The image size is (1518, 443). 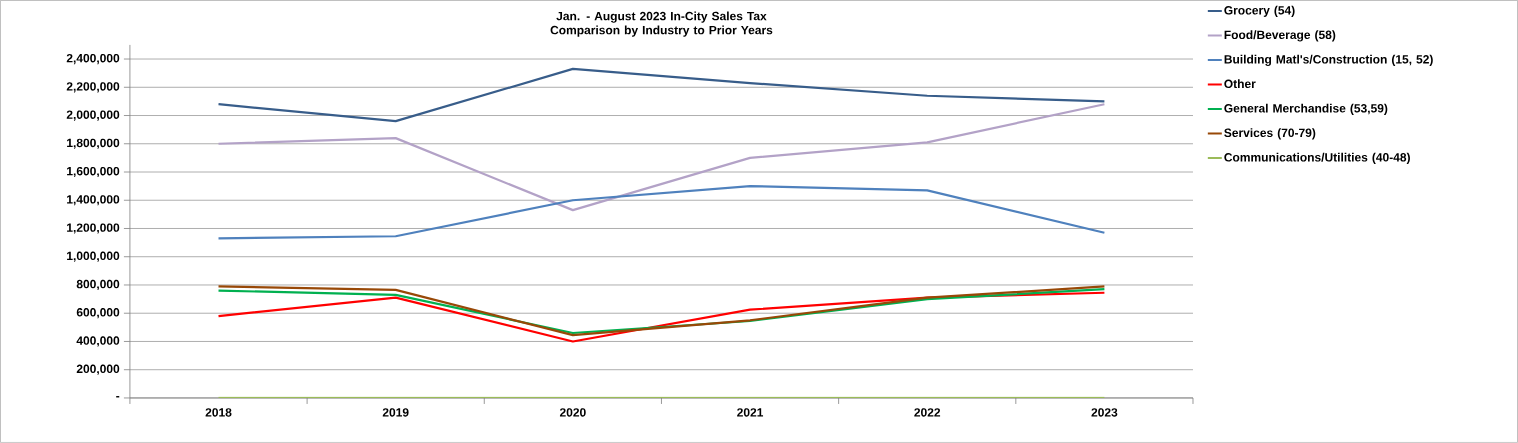 What do you see at coordinates (1280, 36) in the screenshot?
I see `legend-label: Food/Beverage (58)` at bounding box center [1280, 36].